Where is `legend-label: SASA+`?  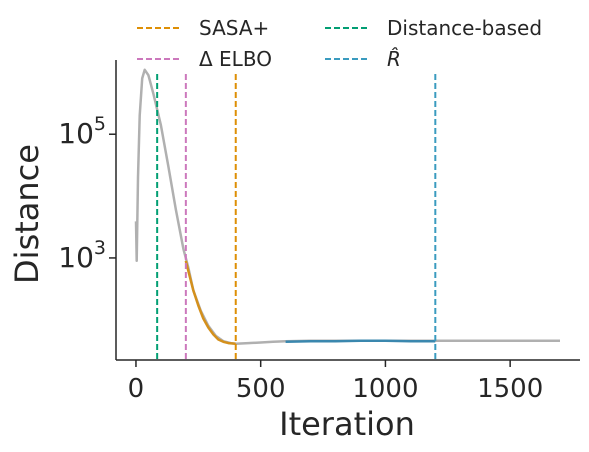 legend-label: SASA+ is located at coordinates (234, 28).